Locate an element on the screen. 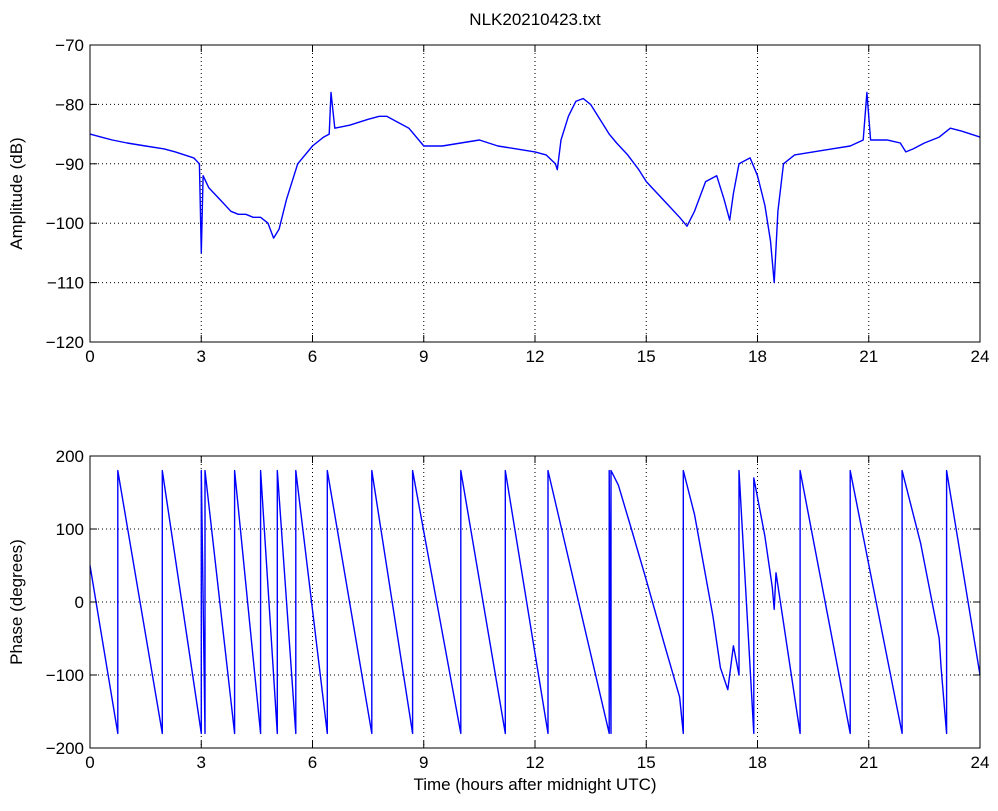 This screenshot has width=998, height=811. amplitude-x-tick-label: 0 is located at coordinates (89, 356).